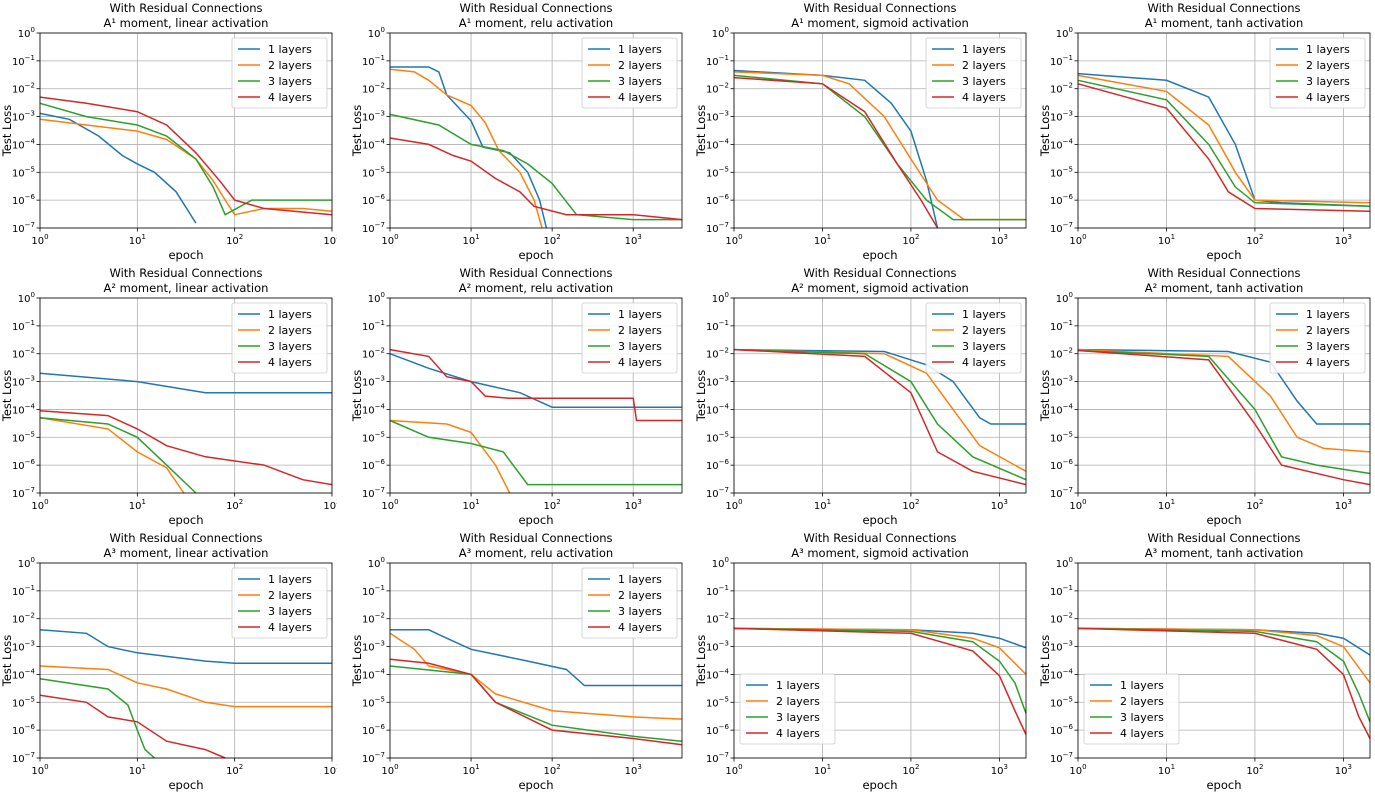 Image resolution: width=1375 pixels, height=795 pixels. Describe the element at coordinates (1224, 553) in the screenshot. I see `chart-subtitle: A³ moment, tanh activation` at that location.